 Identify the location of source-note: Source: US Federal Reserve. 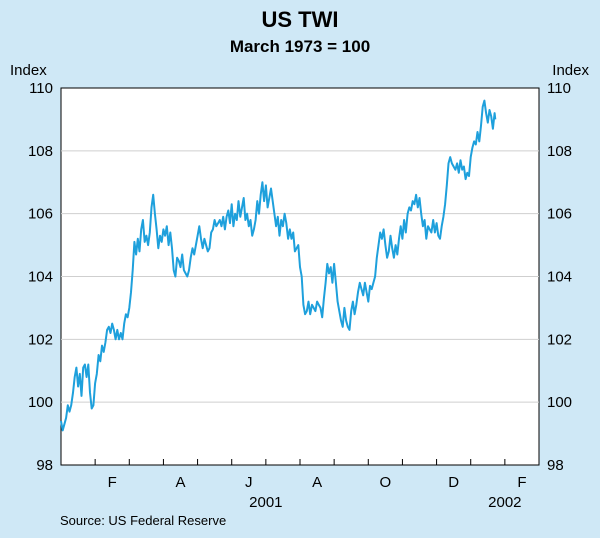
(143, 520).